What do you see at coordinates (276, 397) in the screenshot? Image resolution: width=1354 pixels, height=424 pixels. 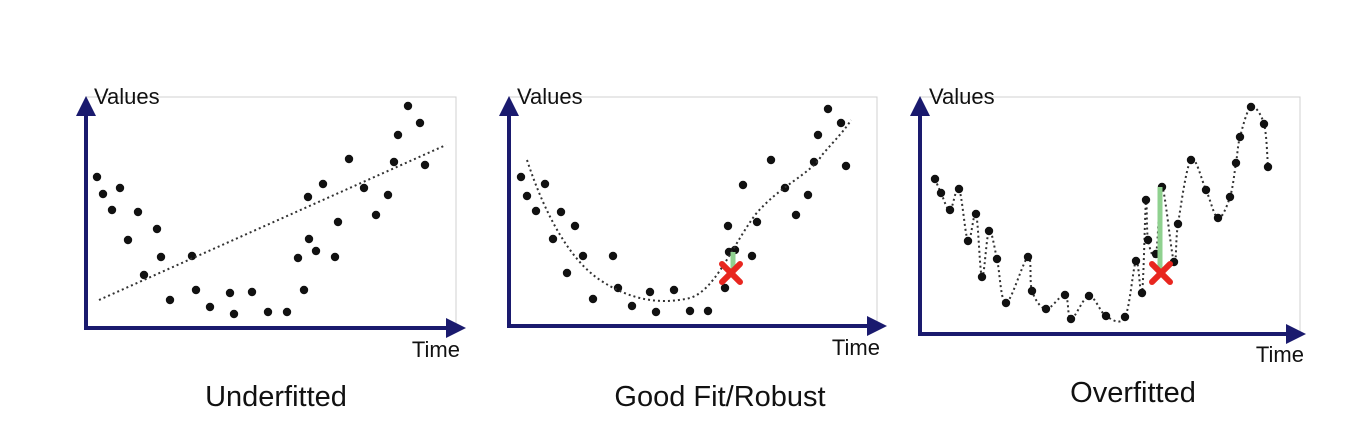 I see `panel-caption: Underfitted` at bounding box center [276, 397].